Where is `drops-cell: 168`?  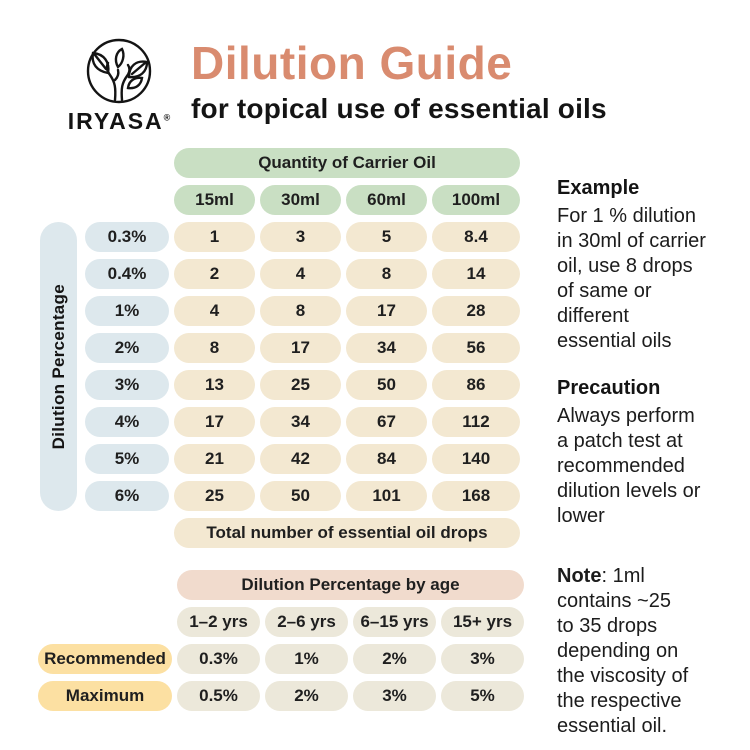 drops-cell: 168 is located at coordinates (476, 496).